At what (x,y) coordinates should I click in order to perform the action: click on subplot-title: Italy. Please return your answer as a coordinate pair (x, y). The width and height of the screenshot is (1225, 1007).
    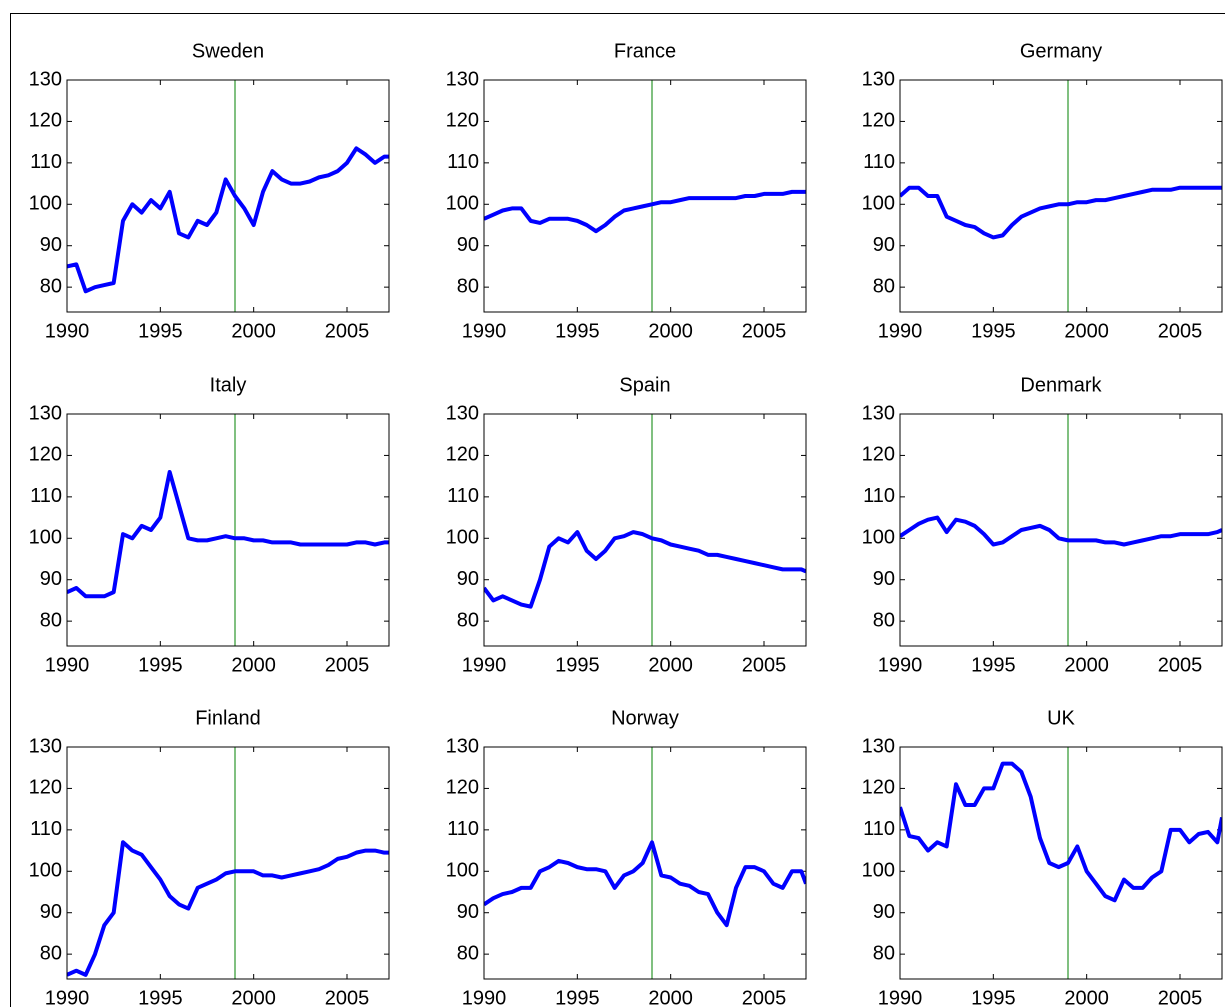
    Looking at the image, I should click on (228, 385).